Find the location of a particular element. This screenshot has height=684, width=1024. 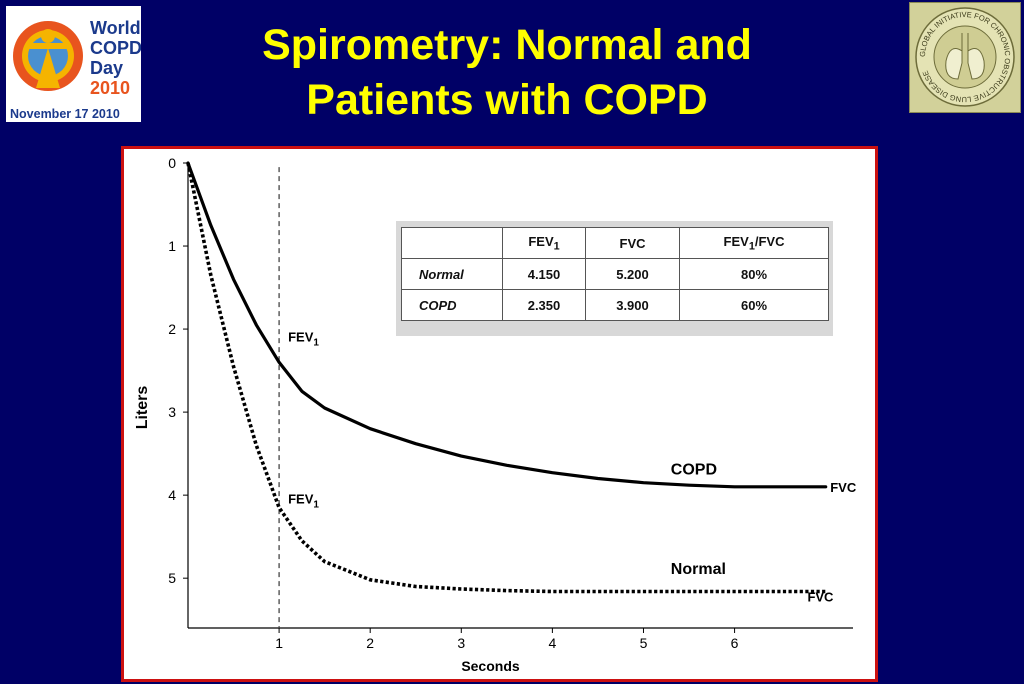

y-tick-label: 1 is located at coordinates (172, 246).